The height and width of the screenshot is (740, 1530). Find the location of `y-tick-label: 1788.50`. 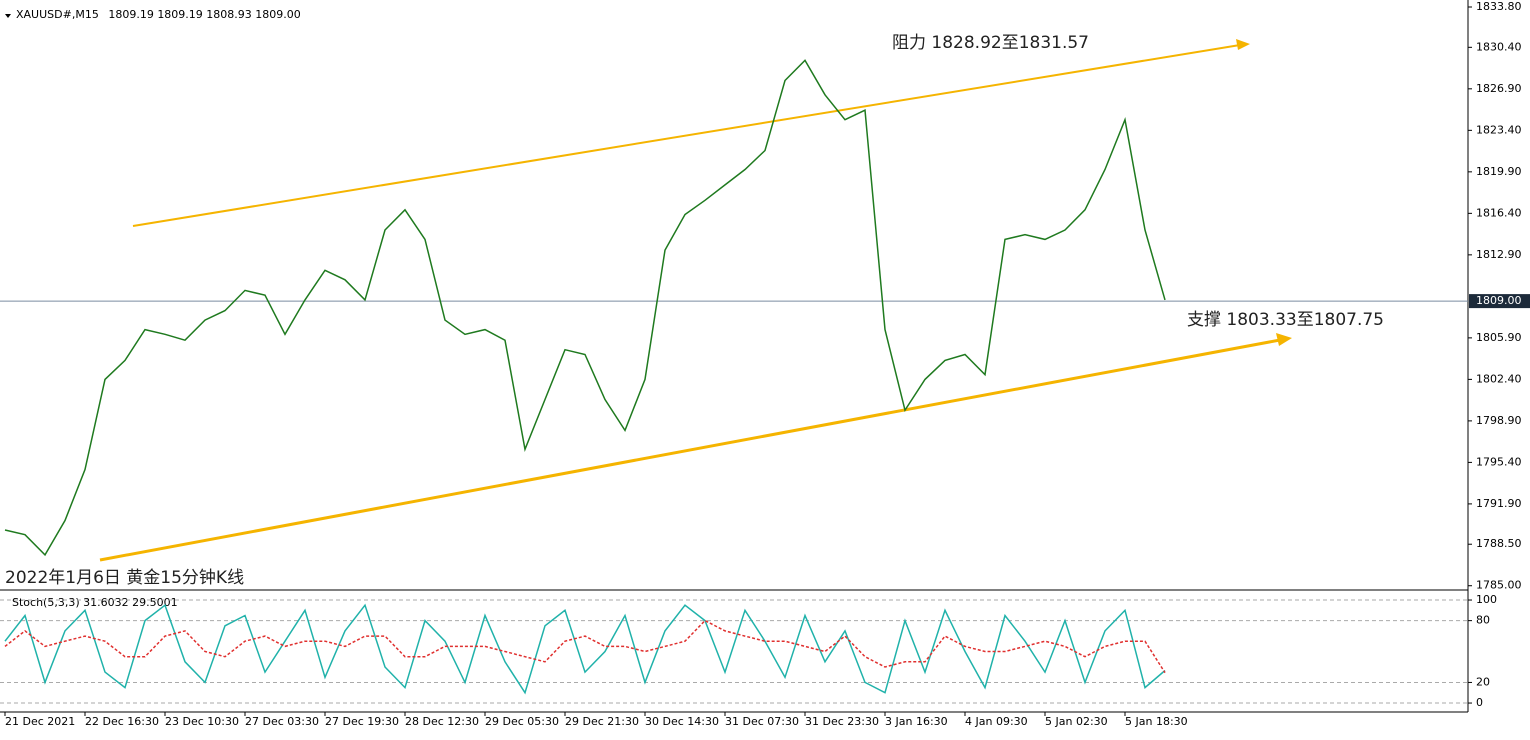

y-tick-label: 1788.50 is located at coordinates (1499, 543).